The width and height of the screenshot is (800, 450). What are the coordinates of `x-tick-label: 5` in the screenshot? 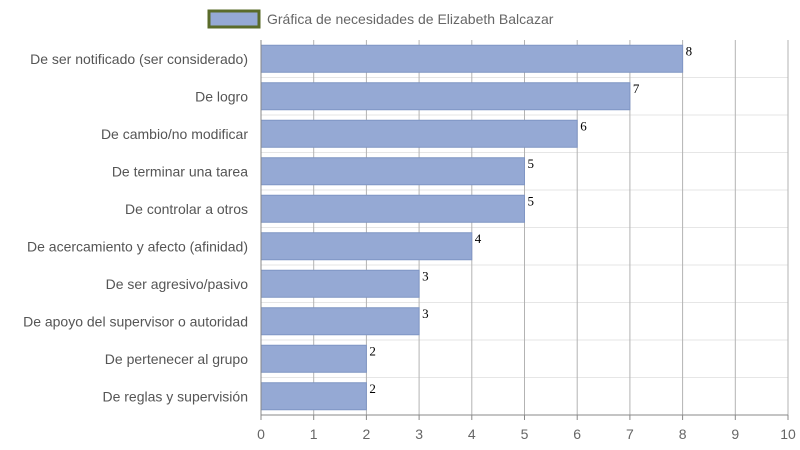 It's located at (525, 434).